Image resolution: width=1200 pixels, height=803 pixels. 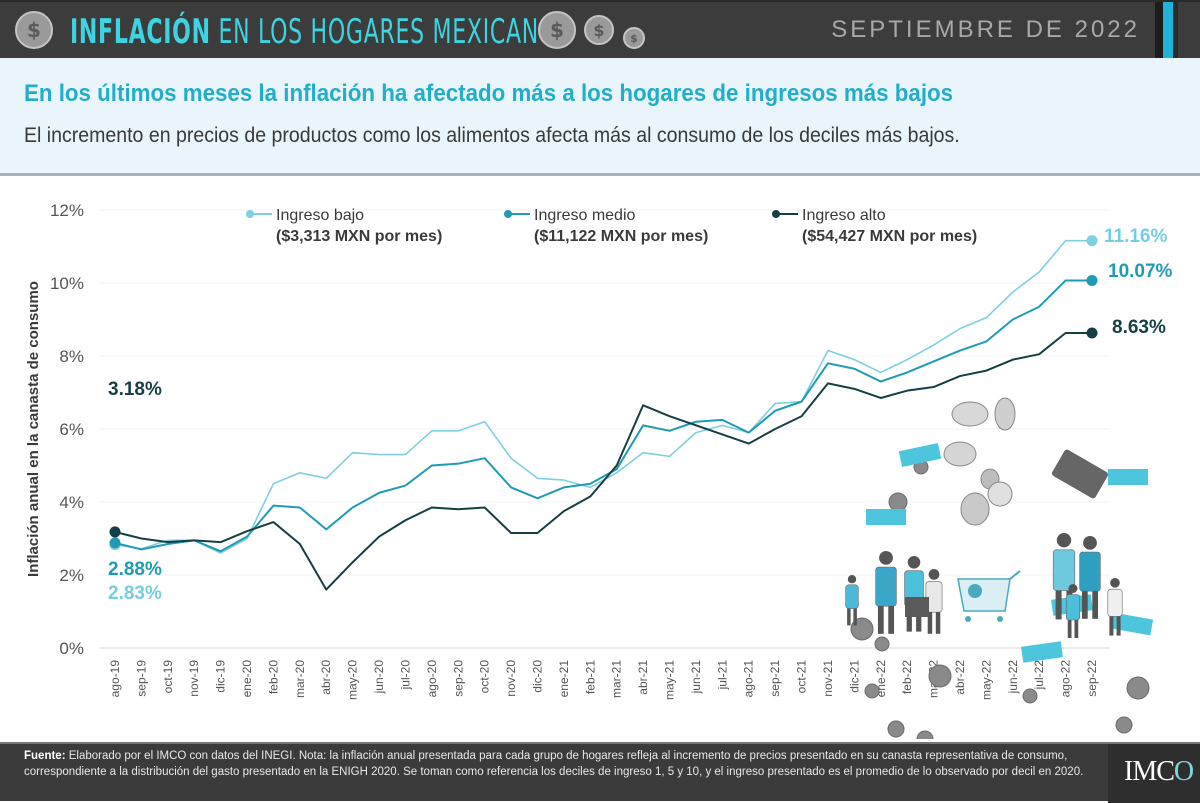 I want to click on x-tick-label: abr-22, so click(x=960, y=677).